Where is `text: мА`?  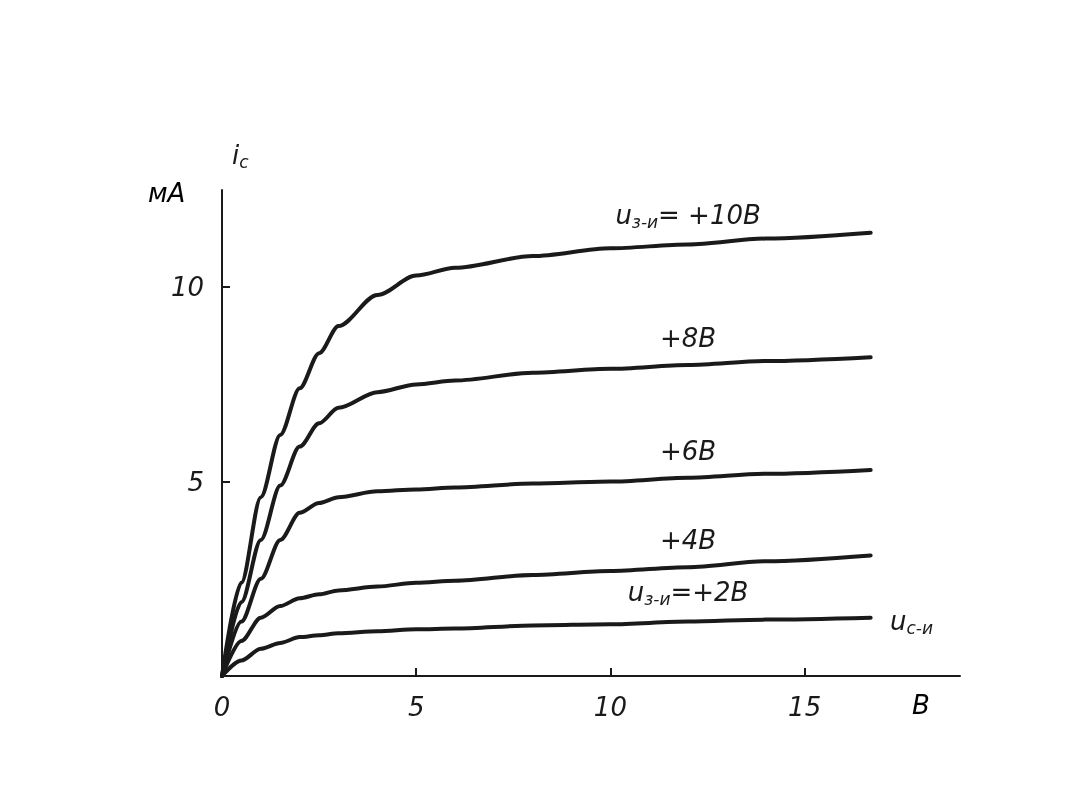 text: мА is located at coordinates (167, 193).